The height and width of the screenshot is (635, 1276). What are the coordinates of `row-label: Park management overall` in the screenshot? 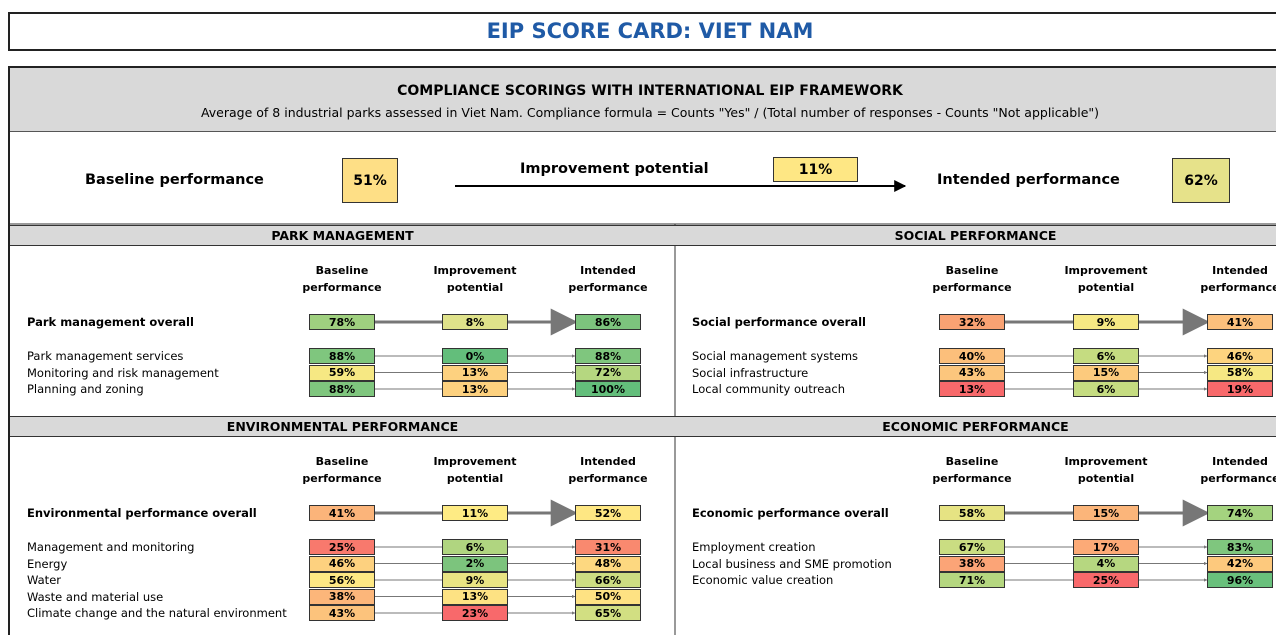 It's located at (110, 322).